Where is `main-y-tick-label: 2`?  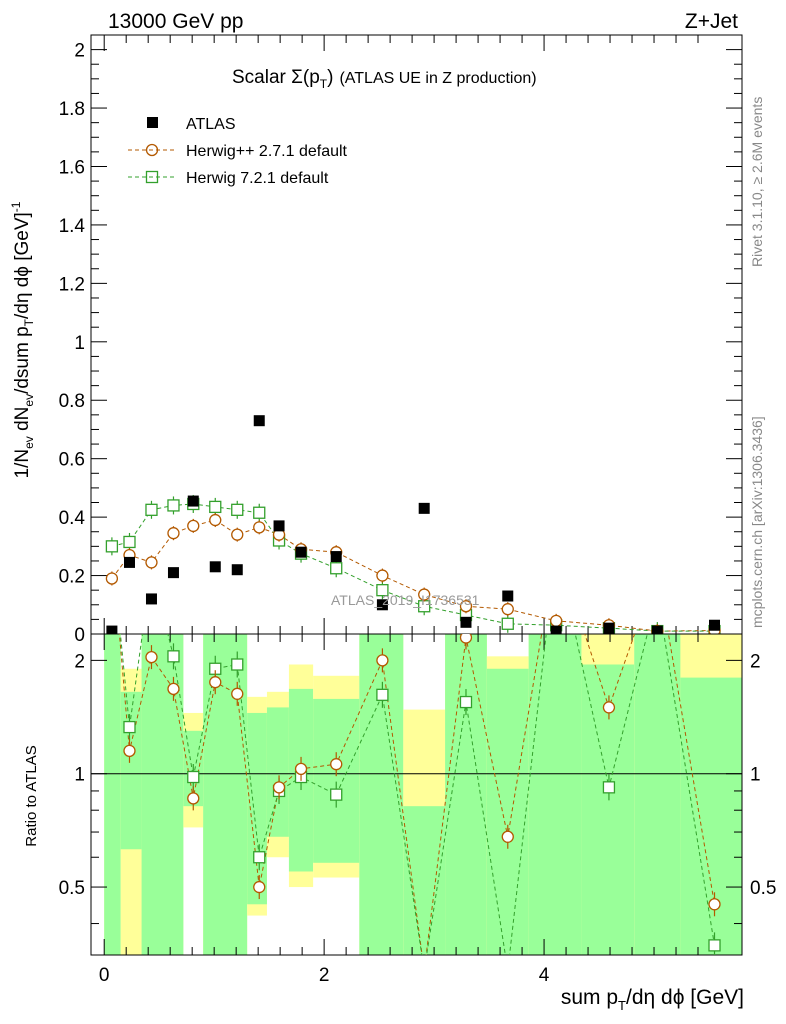
main-y-tick-label: 2 is located at coordinates (79, 51).